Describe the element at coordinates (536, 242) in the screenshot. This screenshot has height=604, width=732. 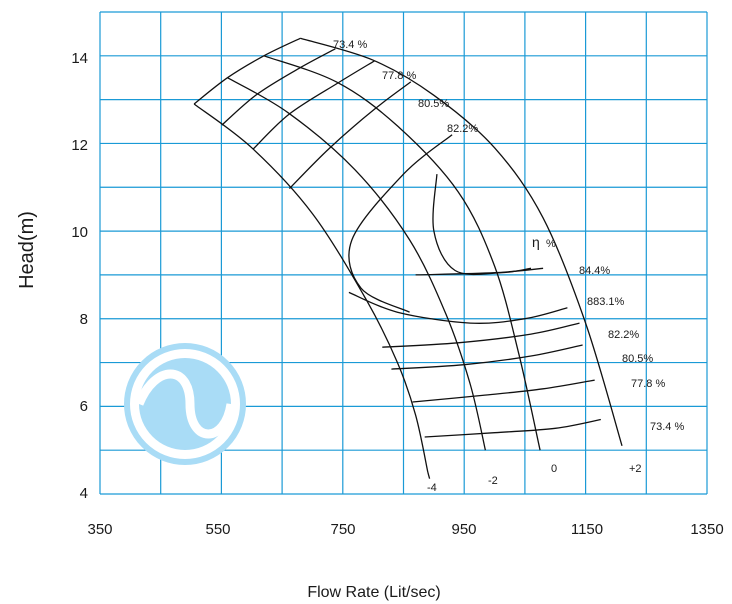
I see `eta-symbol: η` at that location.